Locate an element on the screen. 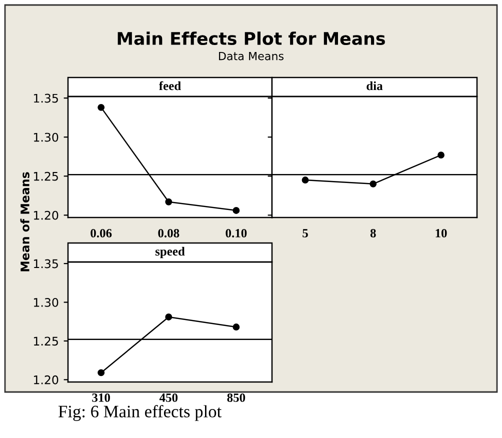 The height and width of the screenshot is (438, 502). y-axis-title: Mean of Means is located at coordinates (25, 222).